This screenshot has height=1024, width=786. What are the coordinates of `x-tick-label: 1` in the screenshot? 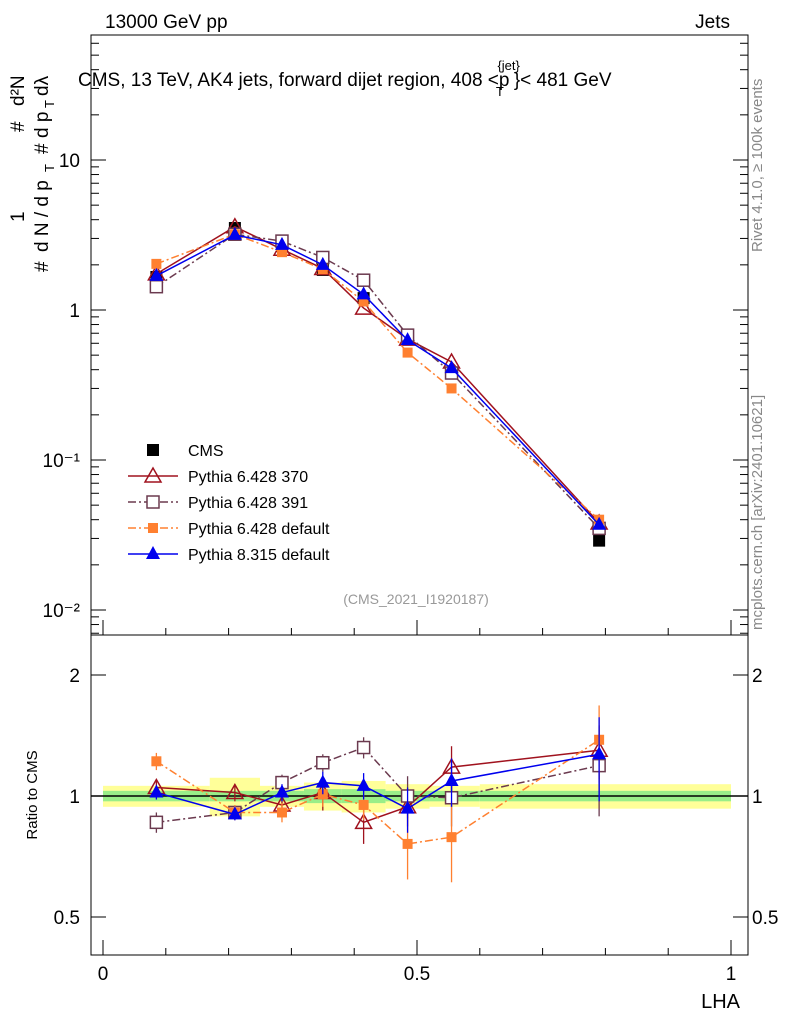 It's located at (731, 974).